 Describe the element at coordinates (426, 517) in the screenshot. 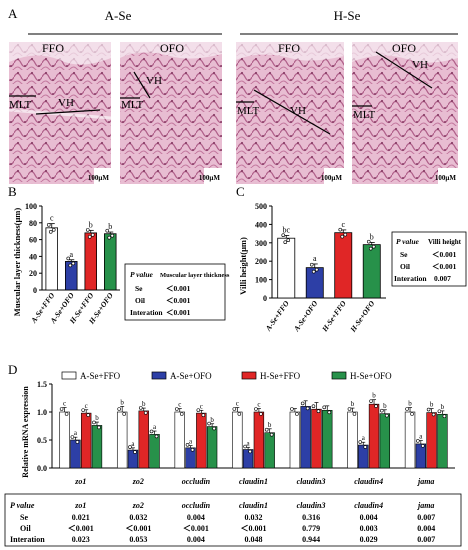

I see `stats-cell: 0.007` at that location.